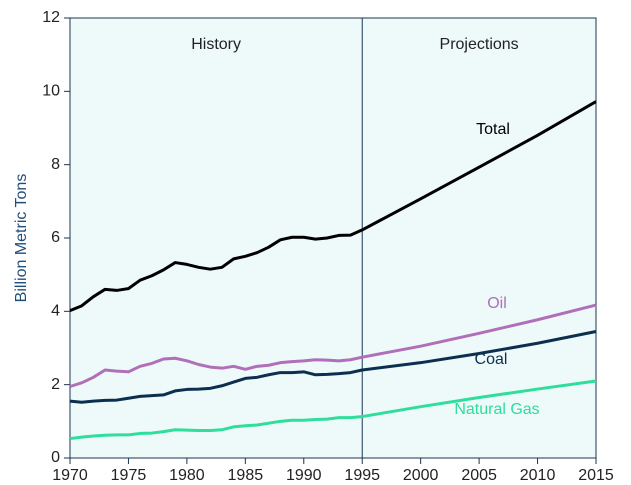  What do you see at coordinates (493, 129) in the screenshot?
I see `series-label: Total` at bounding box center [493, 129].